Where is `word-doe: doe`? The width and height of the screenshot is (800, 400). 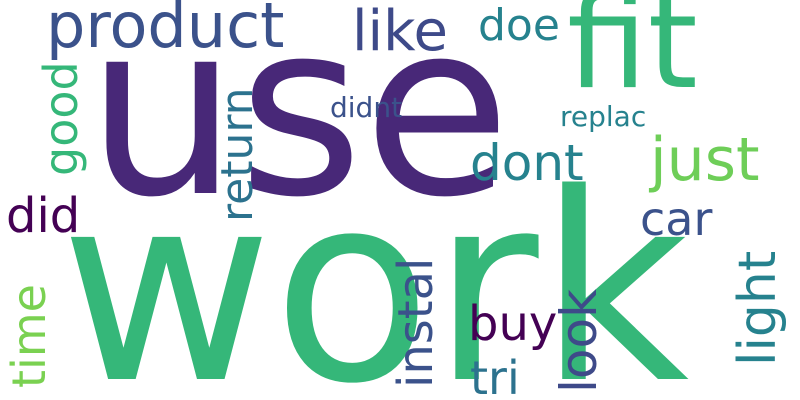 word-doe: doe is located at coordinates (519, 25).